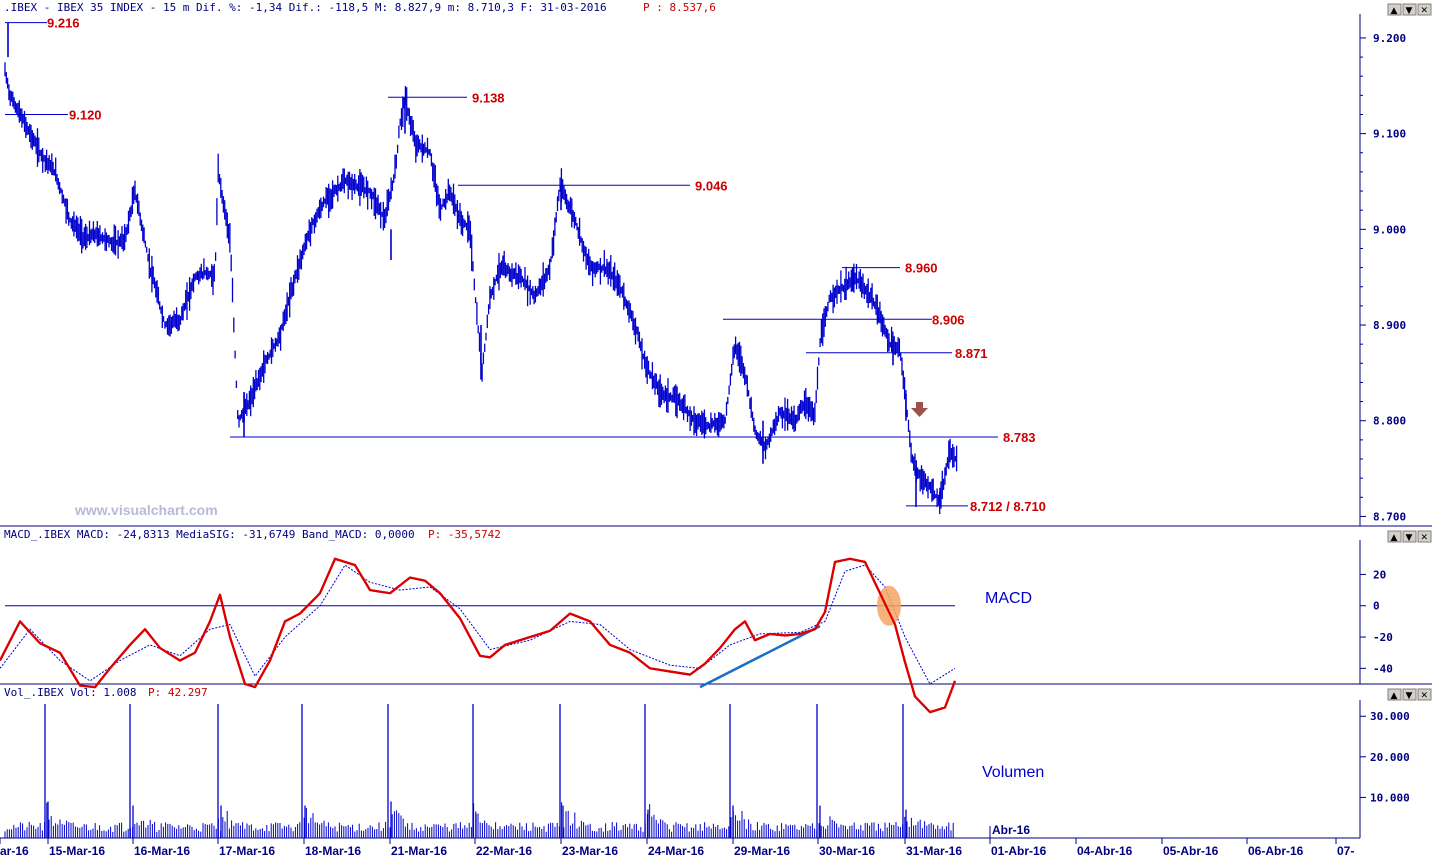 Image resolution: width=1432 pixels, height=857 pixels. Describe the element at coordinates (1376, 606) in the screenshot. I see `macd-axis-label: 0` at that location.